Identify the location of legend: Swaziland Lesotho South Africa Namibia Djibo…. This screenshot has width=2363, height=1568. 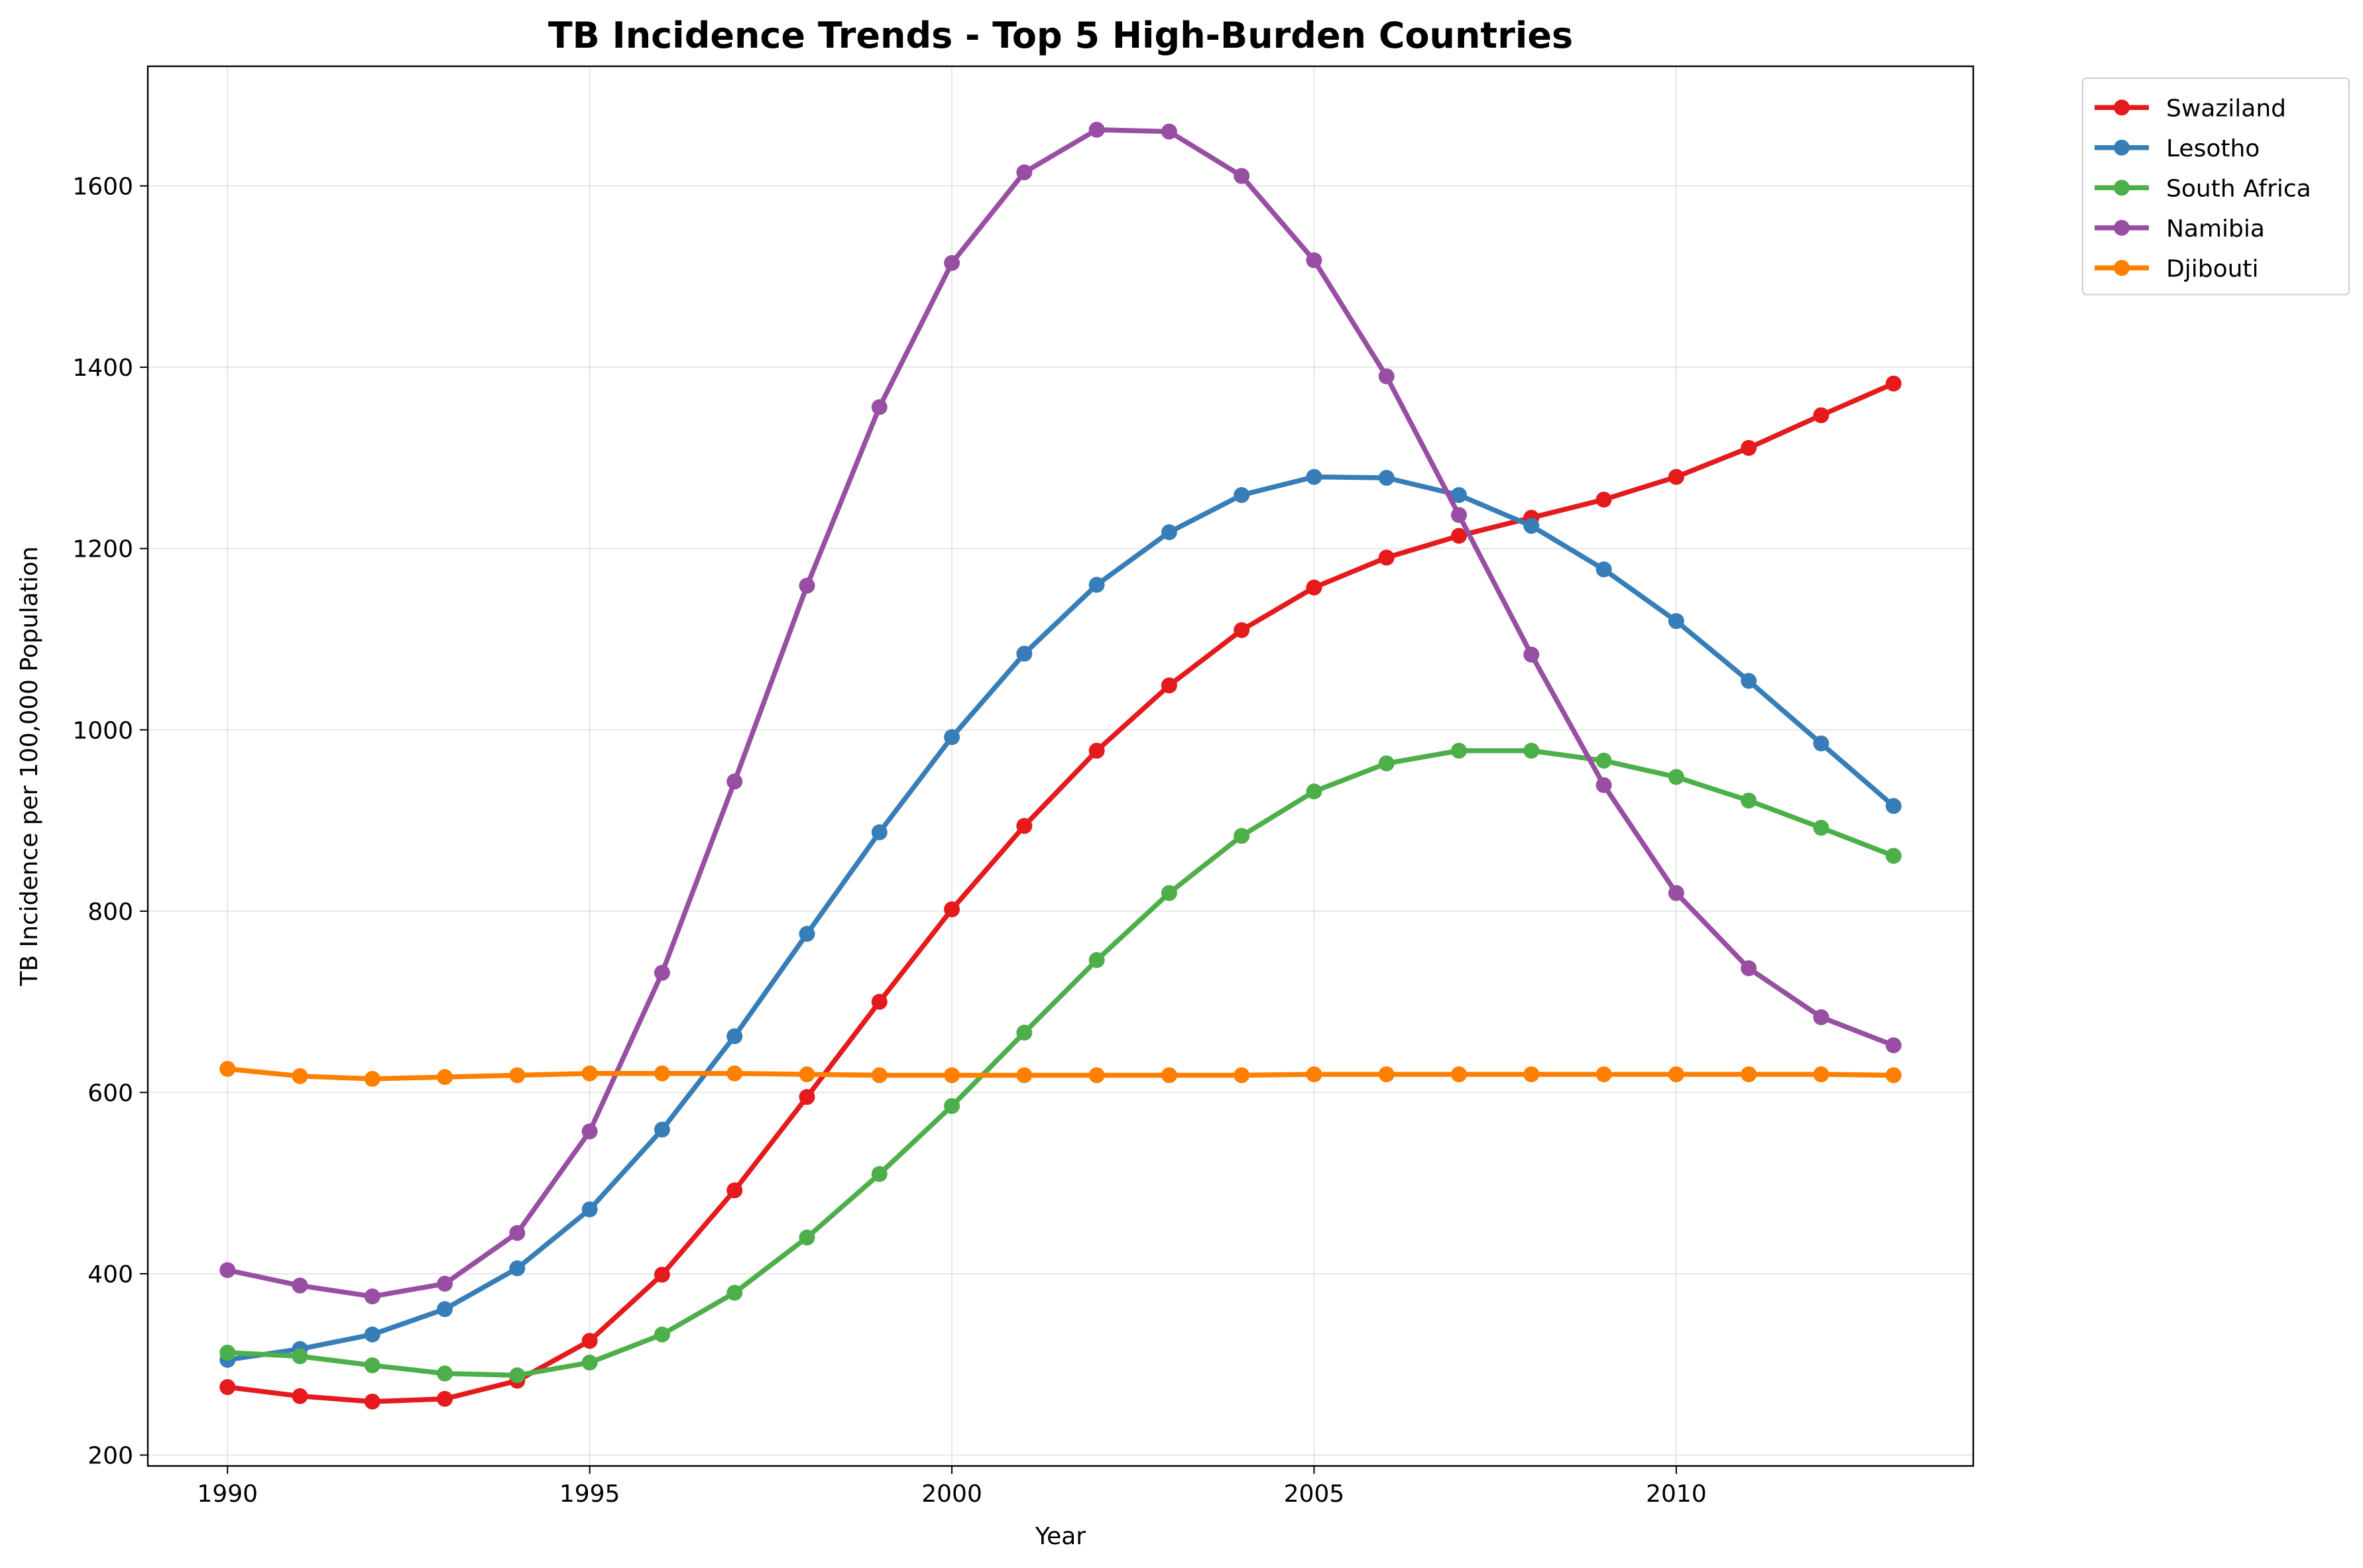
(2216, 187).